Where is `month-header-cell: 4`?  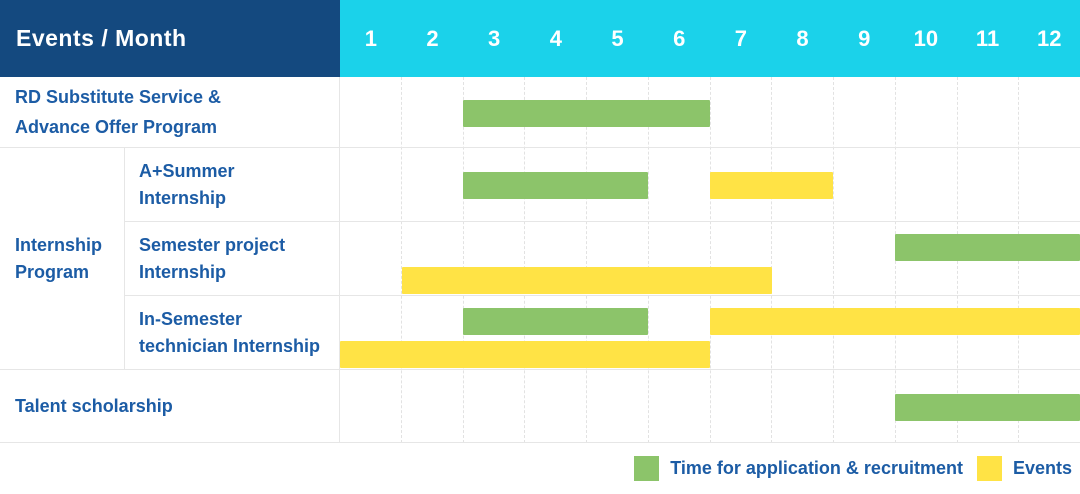
month-header-cell: 4 is located at coordinates (555, 38).